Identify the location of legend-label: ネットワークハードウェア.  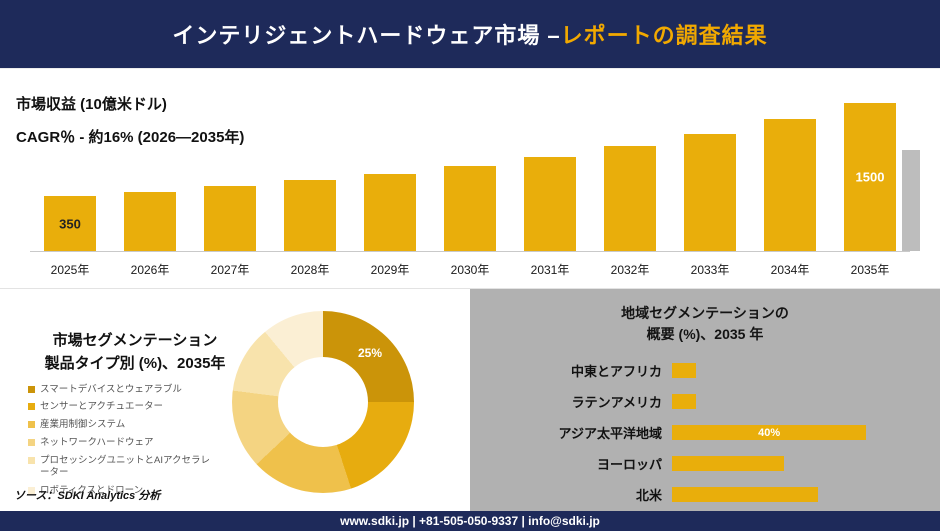
(97, 443).